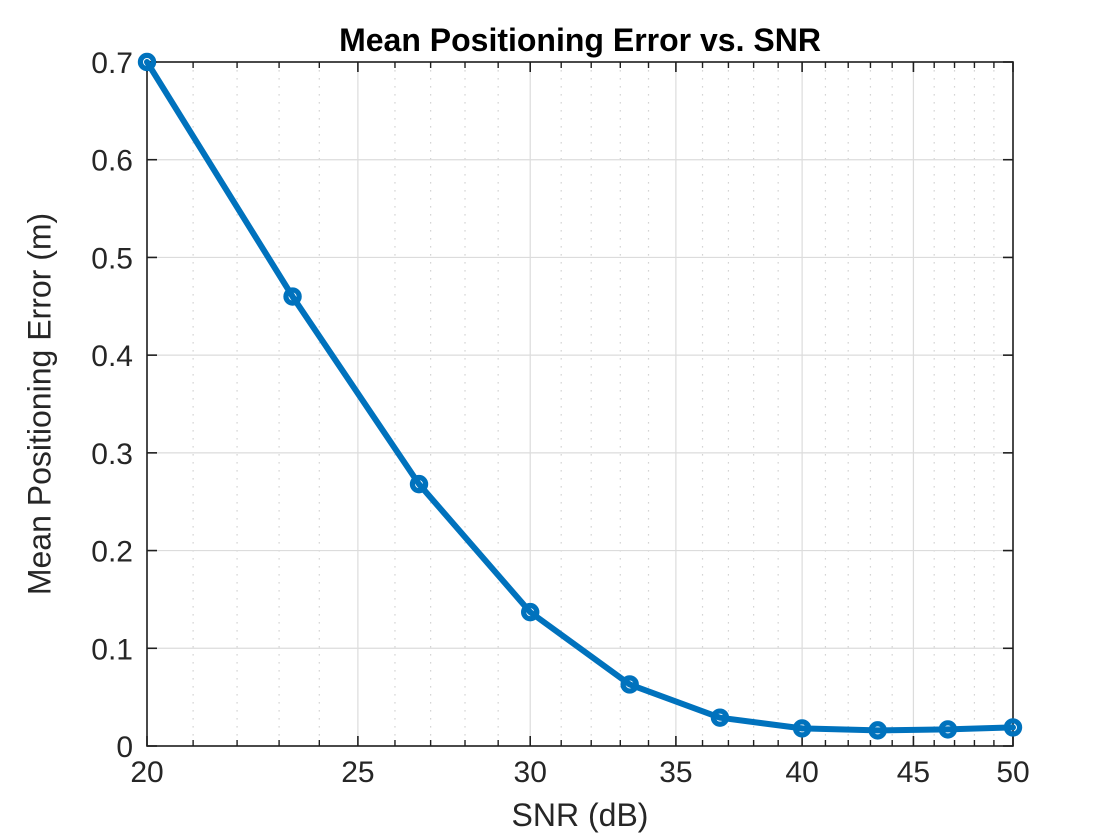 This screenshot has width=1120, height=840. I want to click on x-tick-label: 50, so click(1012, 772).